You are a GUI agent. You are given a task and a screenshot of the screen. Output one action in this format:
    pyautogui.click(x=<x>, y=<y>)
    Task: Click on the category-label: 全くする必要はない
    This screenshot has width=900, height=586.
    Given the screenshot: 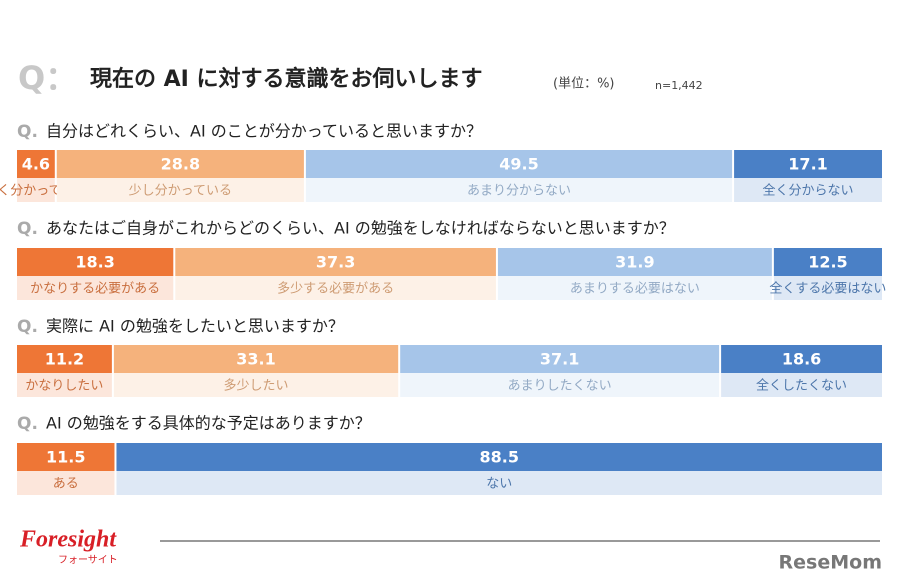 What is the action you would take?
    pyautogui.click(x=827, y=289)
    